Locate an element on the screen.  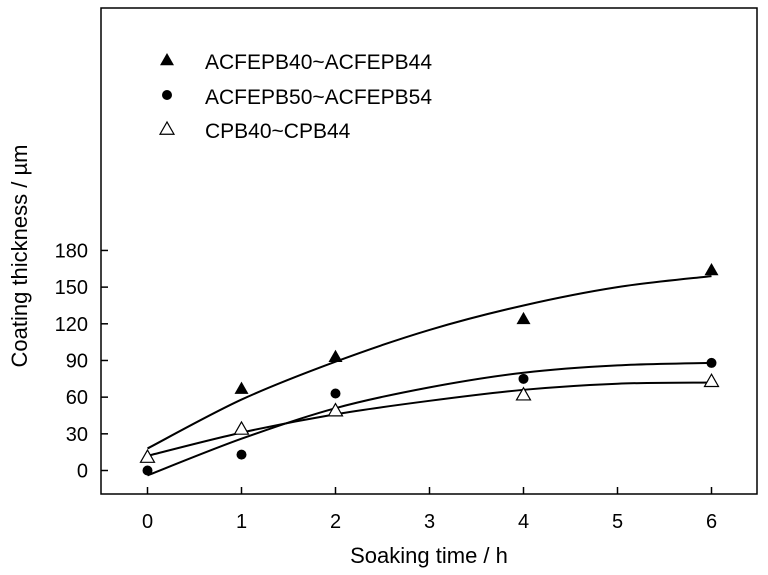
y-tick-label: 90 is located at coordinates (77, 361).